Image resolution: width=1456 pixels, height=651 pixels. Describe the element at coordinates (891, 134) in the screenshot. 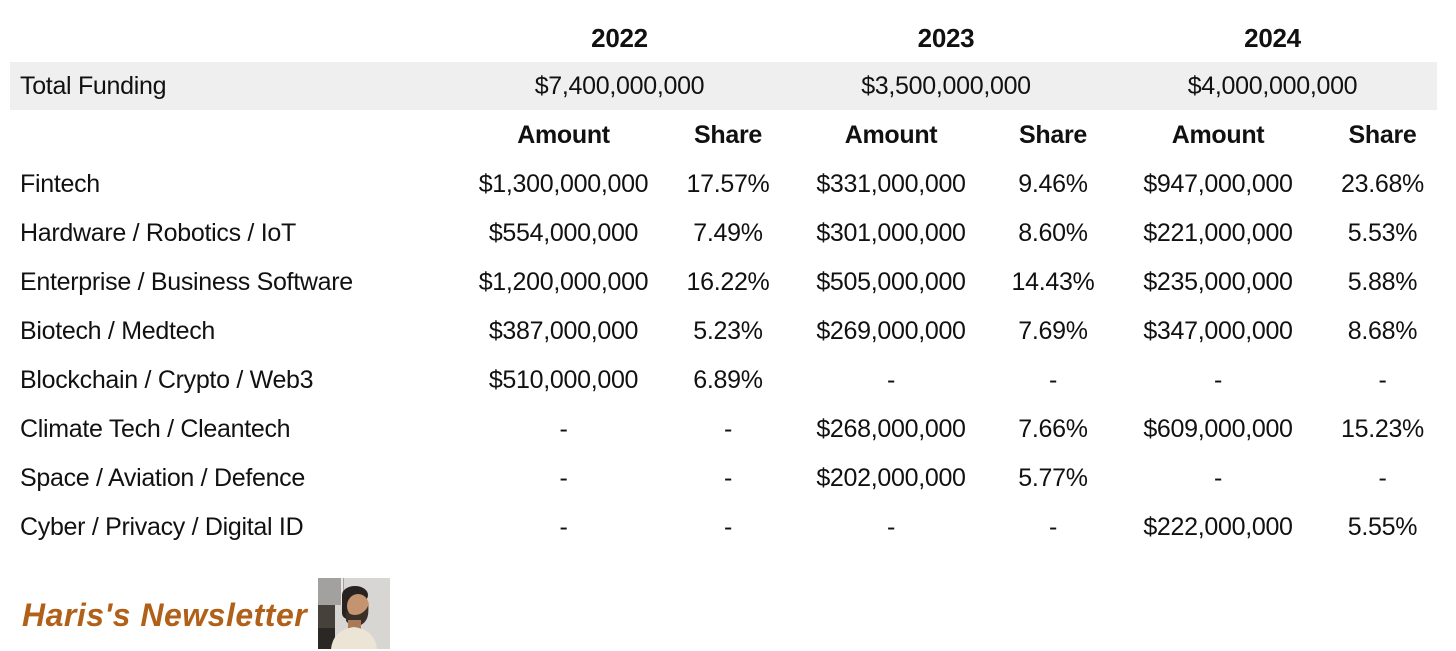

I see `amount-header-2023: Amount` at that location.